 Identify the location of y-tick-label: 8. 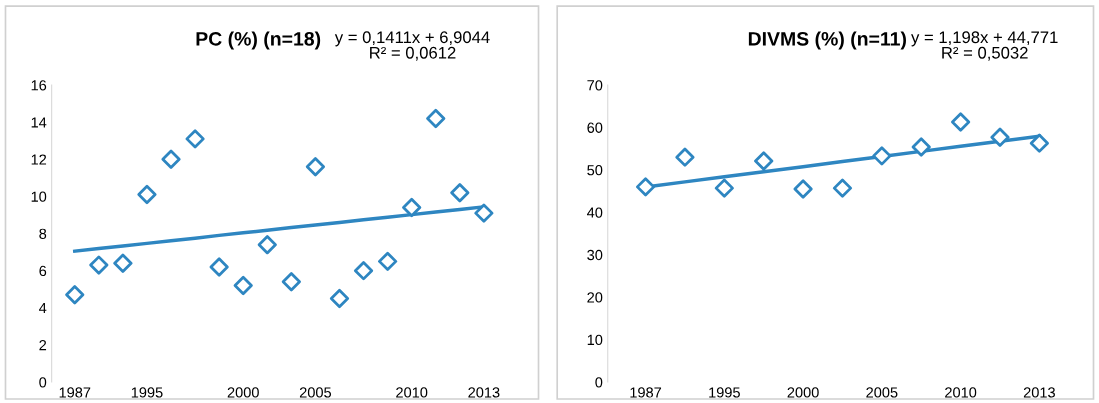
(43, 233).